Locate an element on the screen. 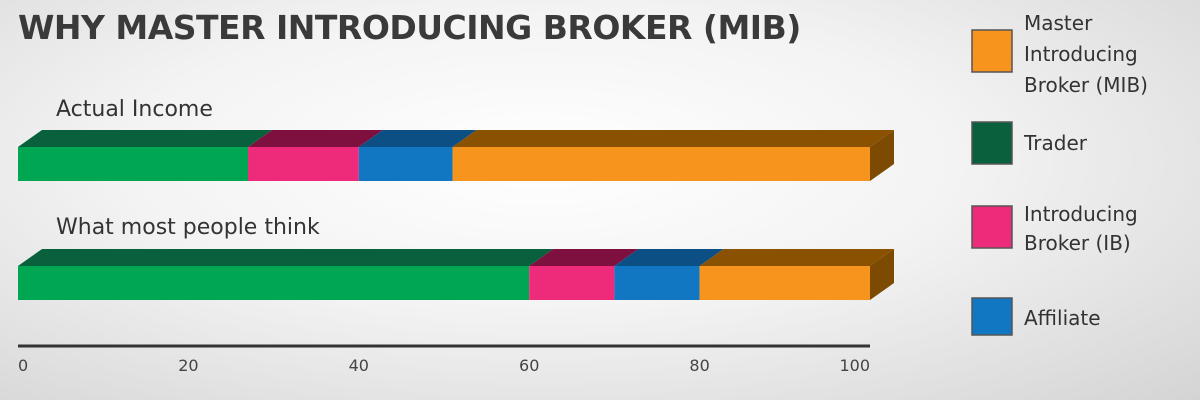  legend-label: Master is located at coordinates (1058, 23).